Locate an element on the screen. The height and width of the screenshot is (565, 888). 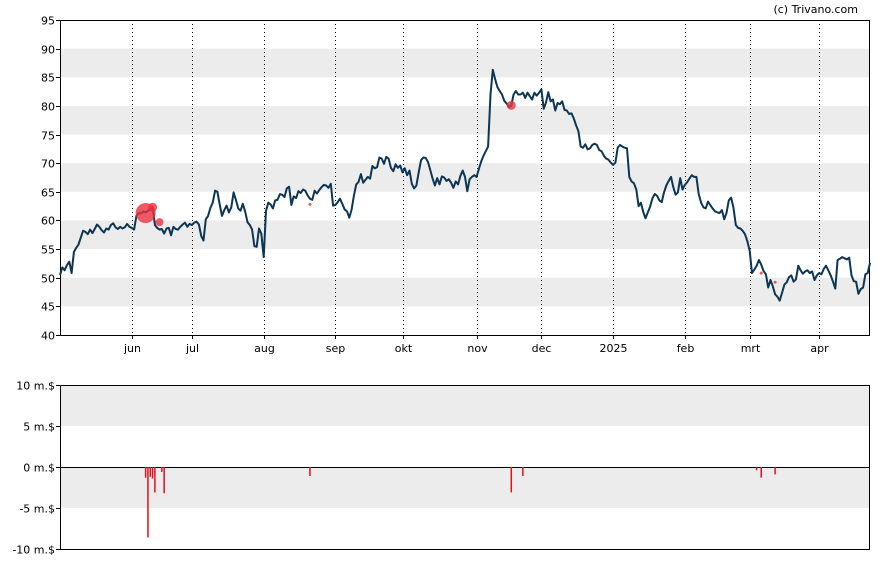
price-tick-label: 60 is located at coordinates (48, 221).